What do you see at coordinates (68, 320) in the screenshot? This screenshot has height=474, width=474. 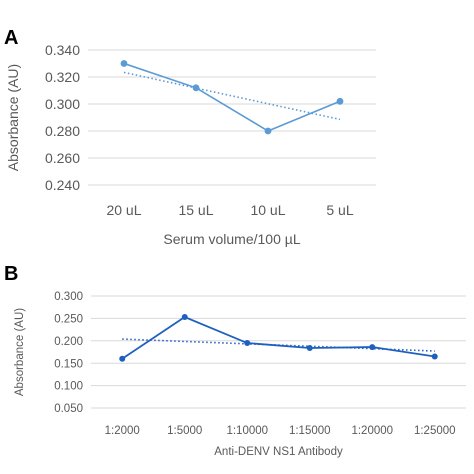 I see `y-tick-label: 0.250` at bounding box center [68, 320].